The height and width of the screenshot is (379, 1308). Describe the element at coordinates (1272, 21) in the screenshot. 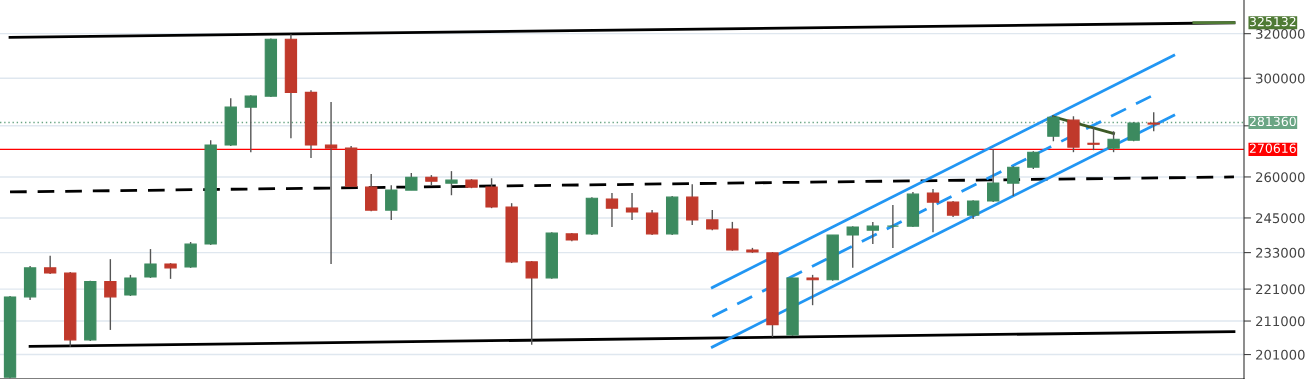

I see `data-label: 325132` at that location.